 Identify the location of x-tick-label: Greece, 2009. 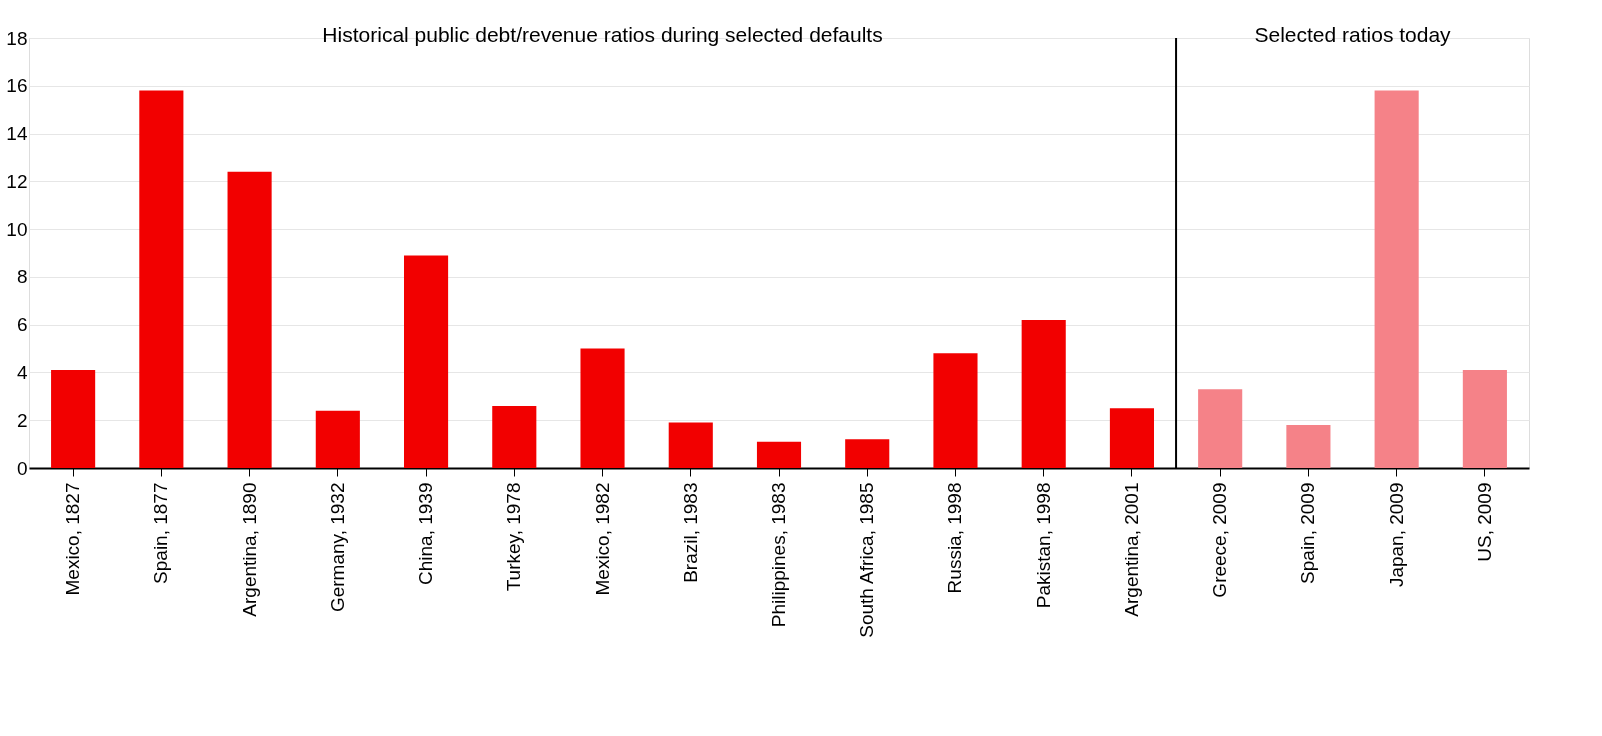
(1220, 540).